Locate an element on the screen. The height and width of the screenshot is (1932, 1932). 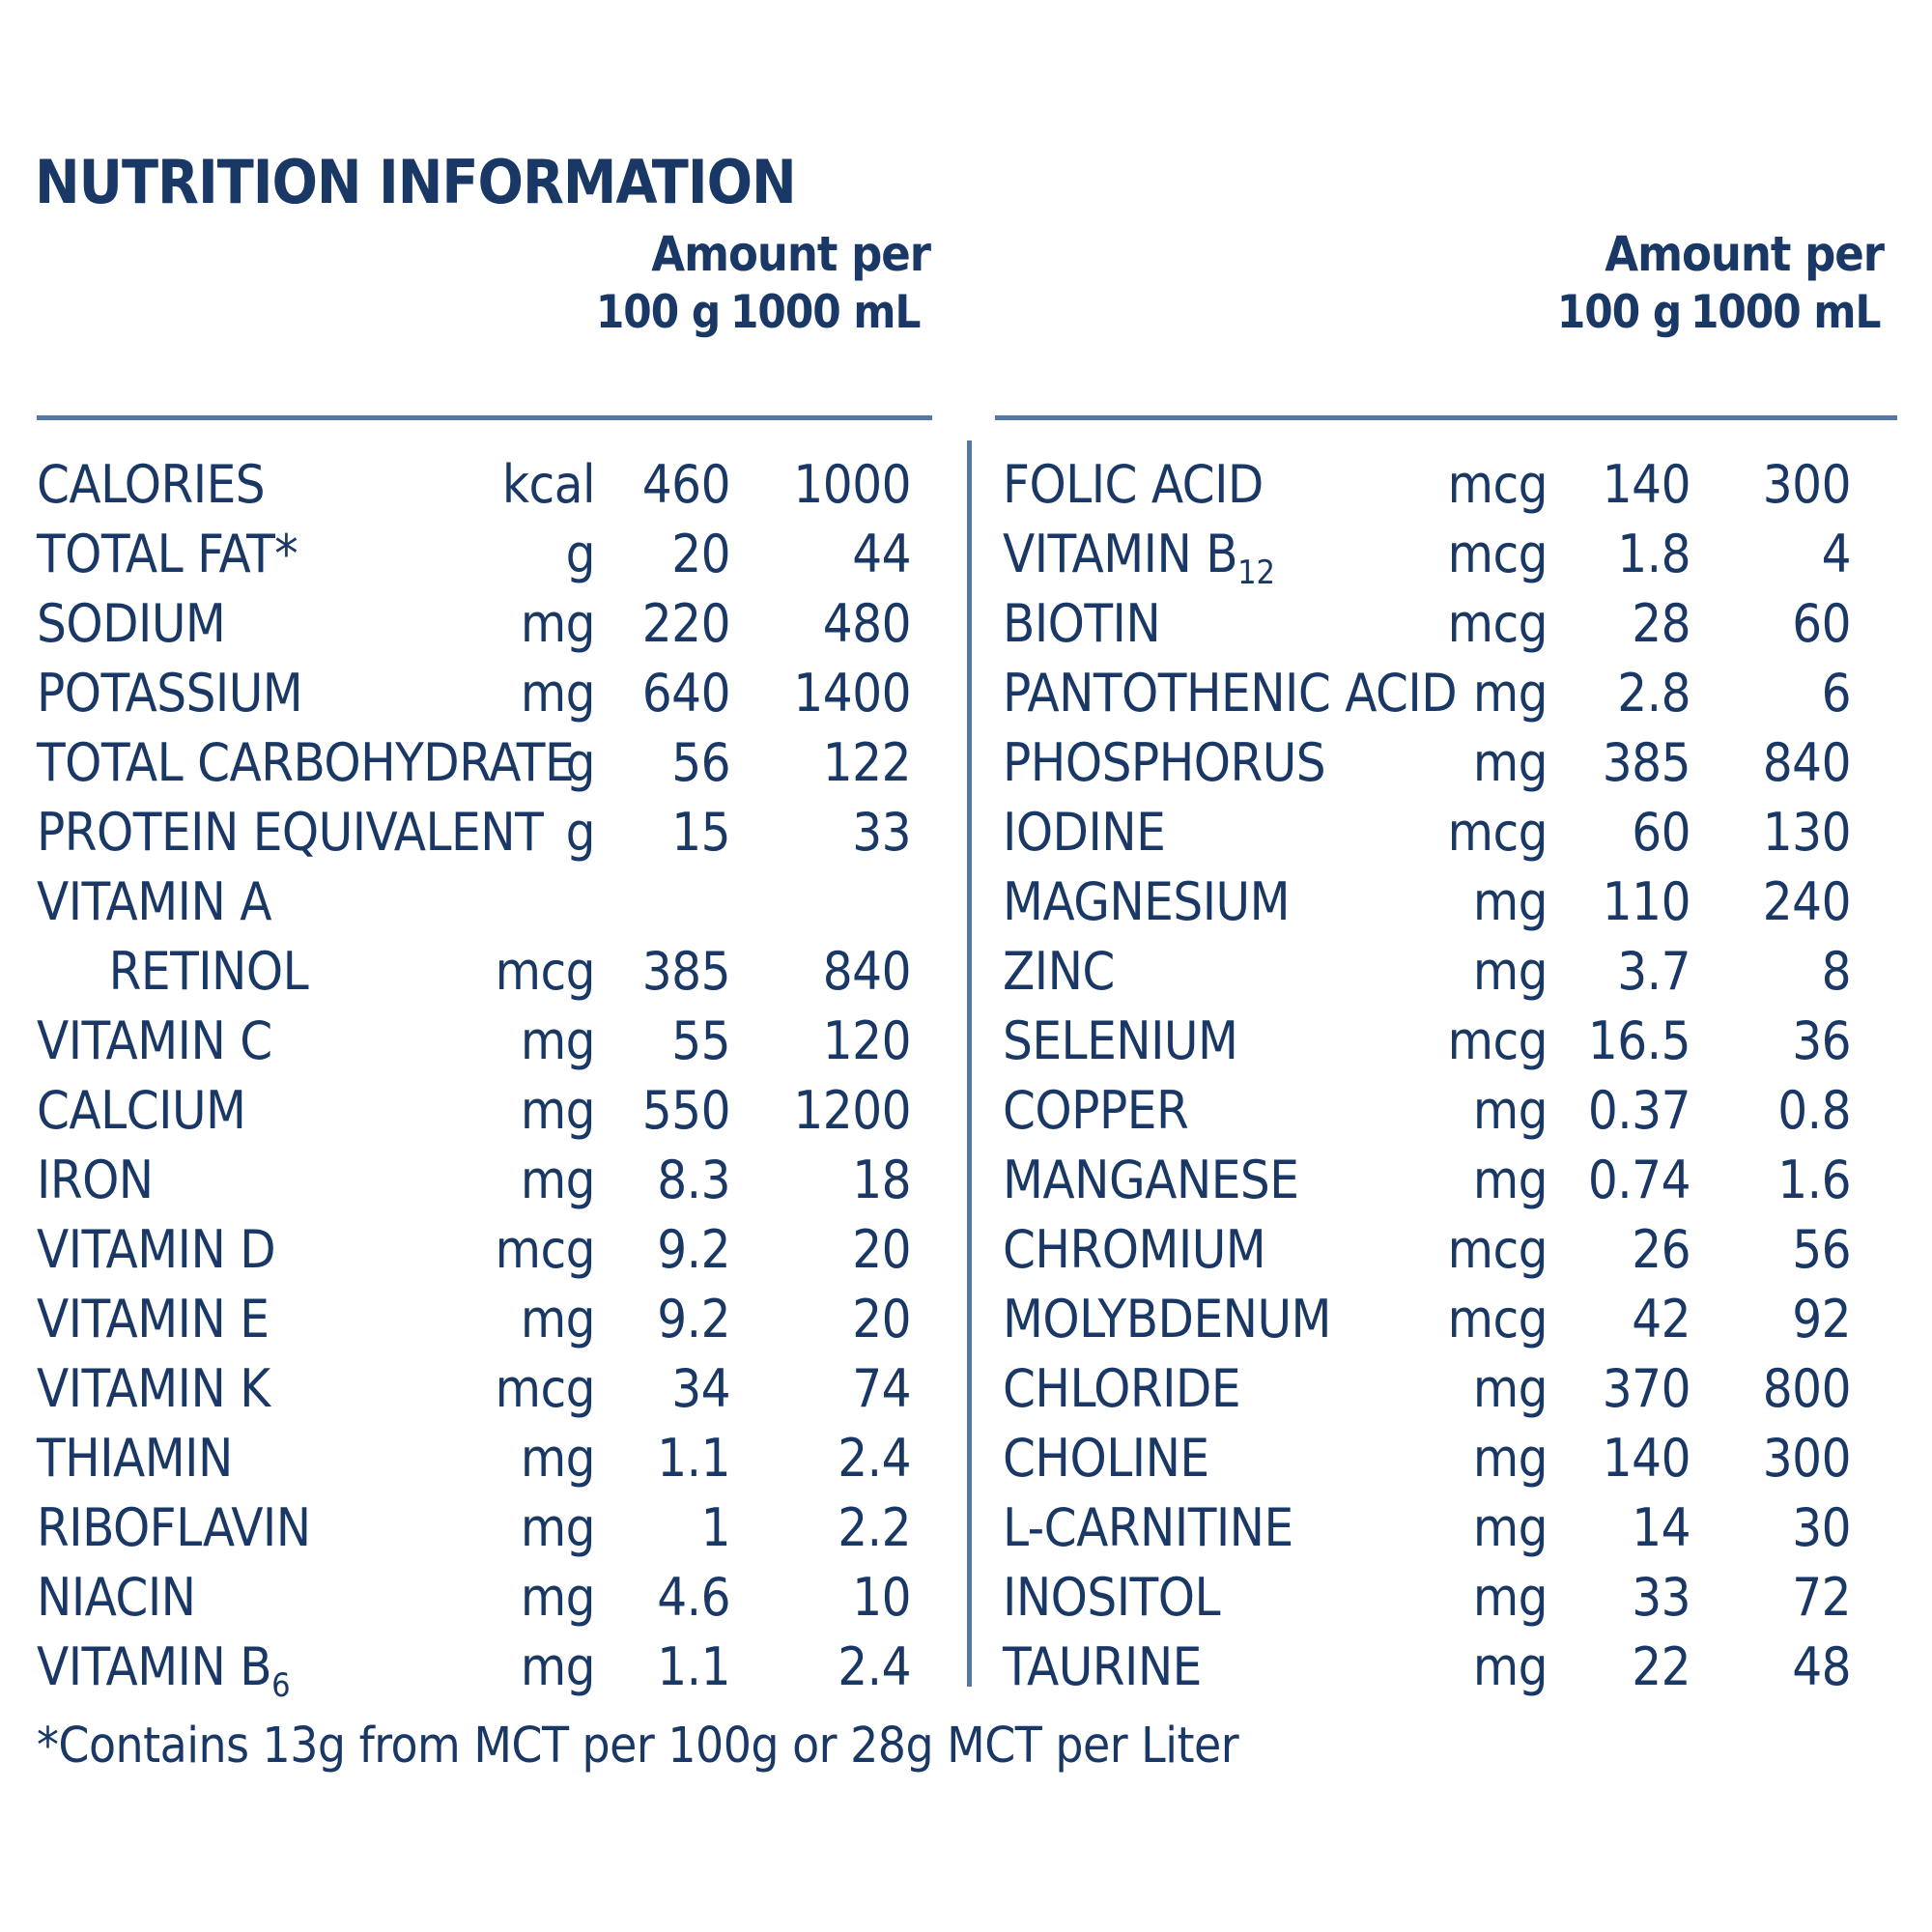
table-row: INOSITOL mg 33 72 is located at coordinates (1427, 1598).